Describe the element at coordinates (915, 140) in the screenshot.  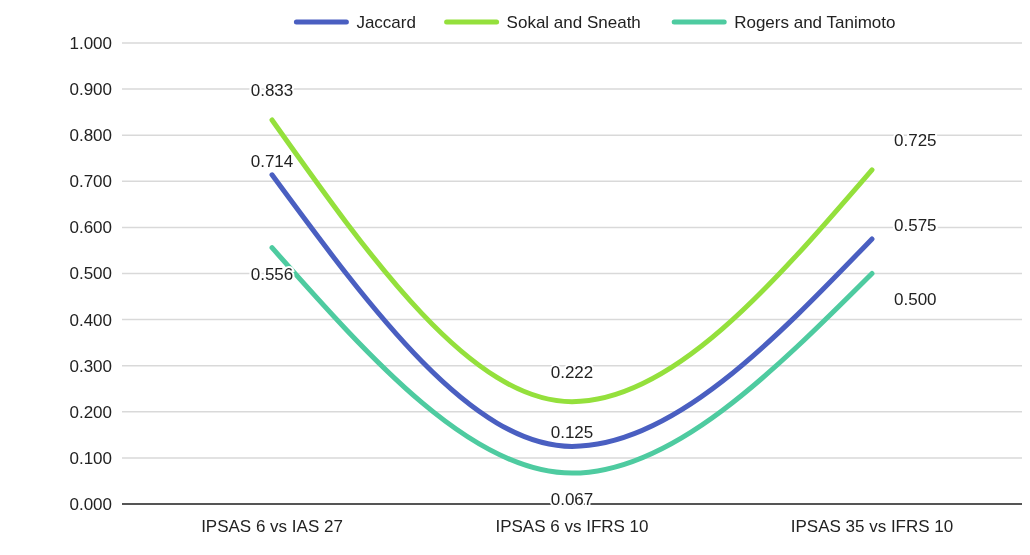
I see `data-label: 0.725` at that location.